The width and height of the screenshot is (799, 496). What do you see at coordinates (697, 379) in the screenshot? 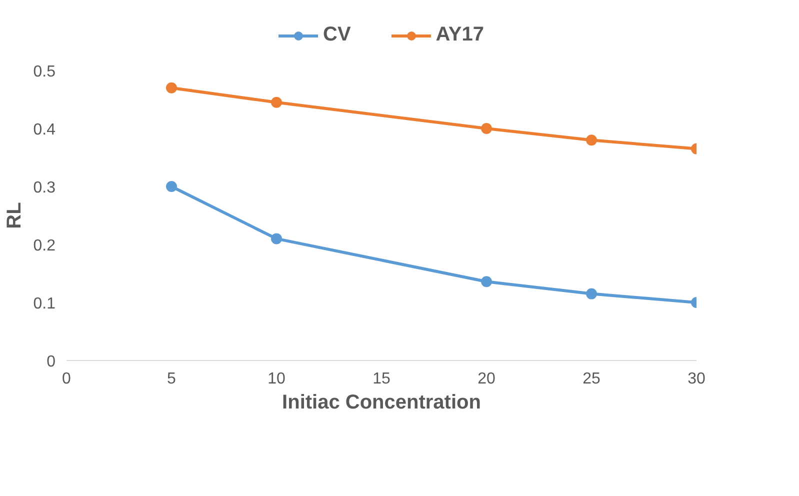
I see `x-tick-label: 30` at bounding box center [697, 379].